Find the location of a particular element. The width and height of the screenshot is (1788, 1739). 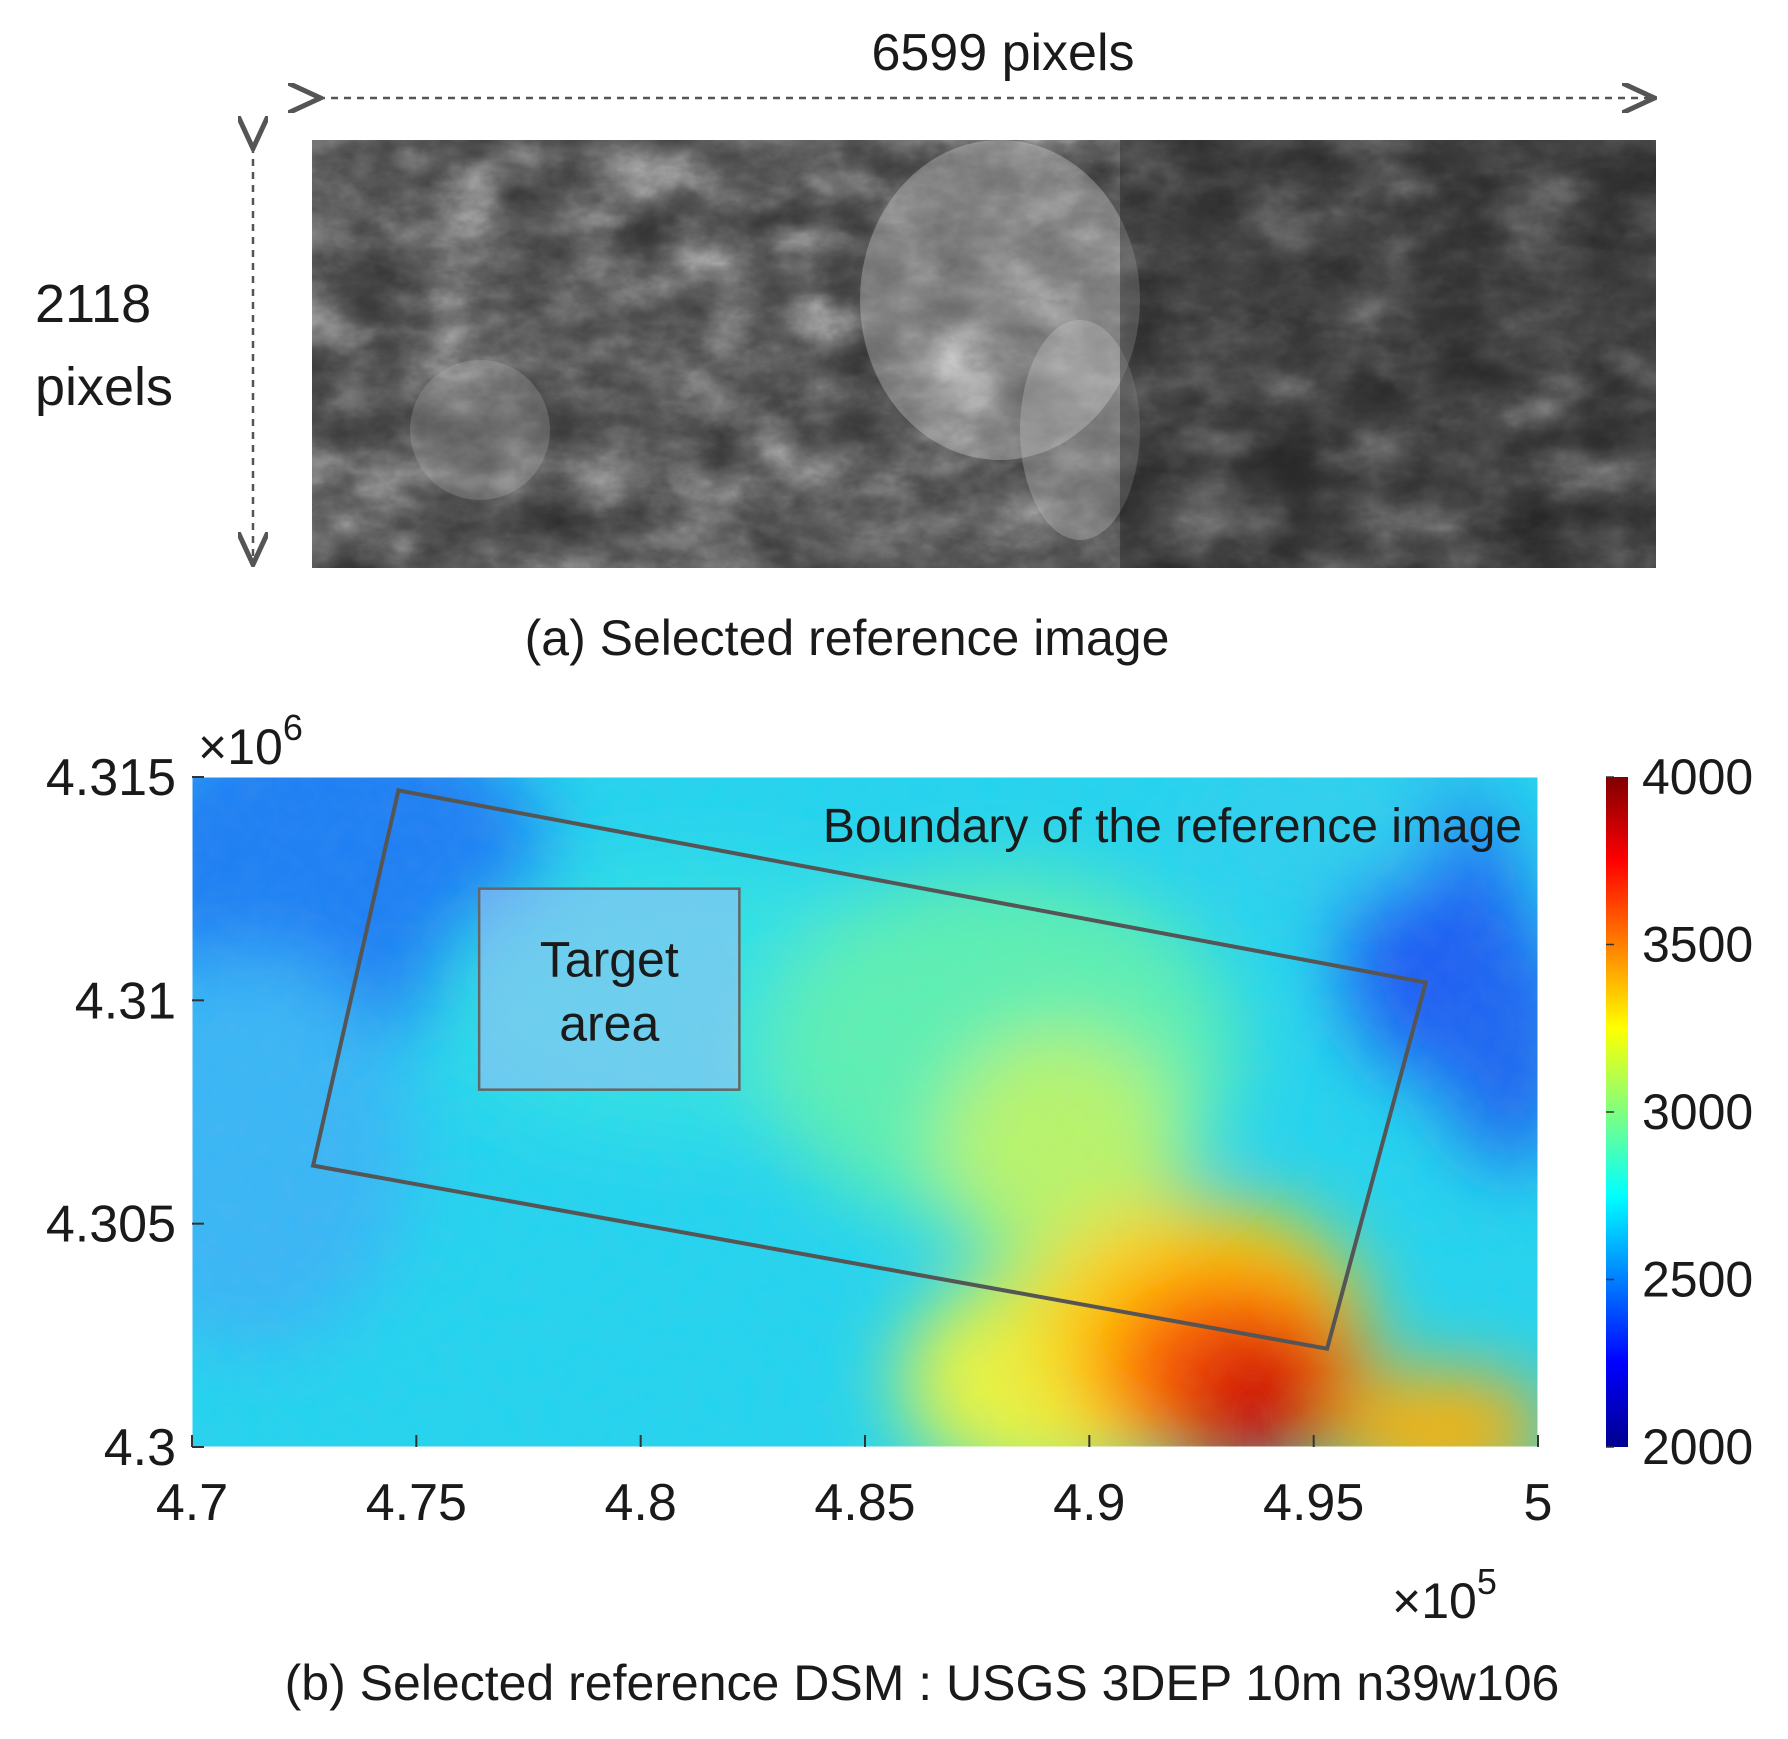

boundary-label: Boundary of the reference image is located at coordinates (1172, 826).